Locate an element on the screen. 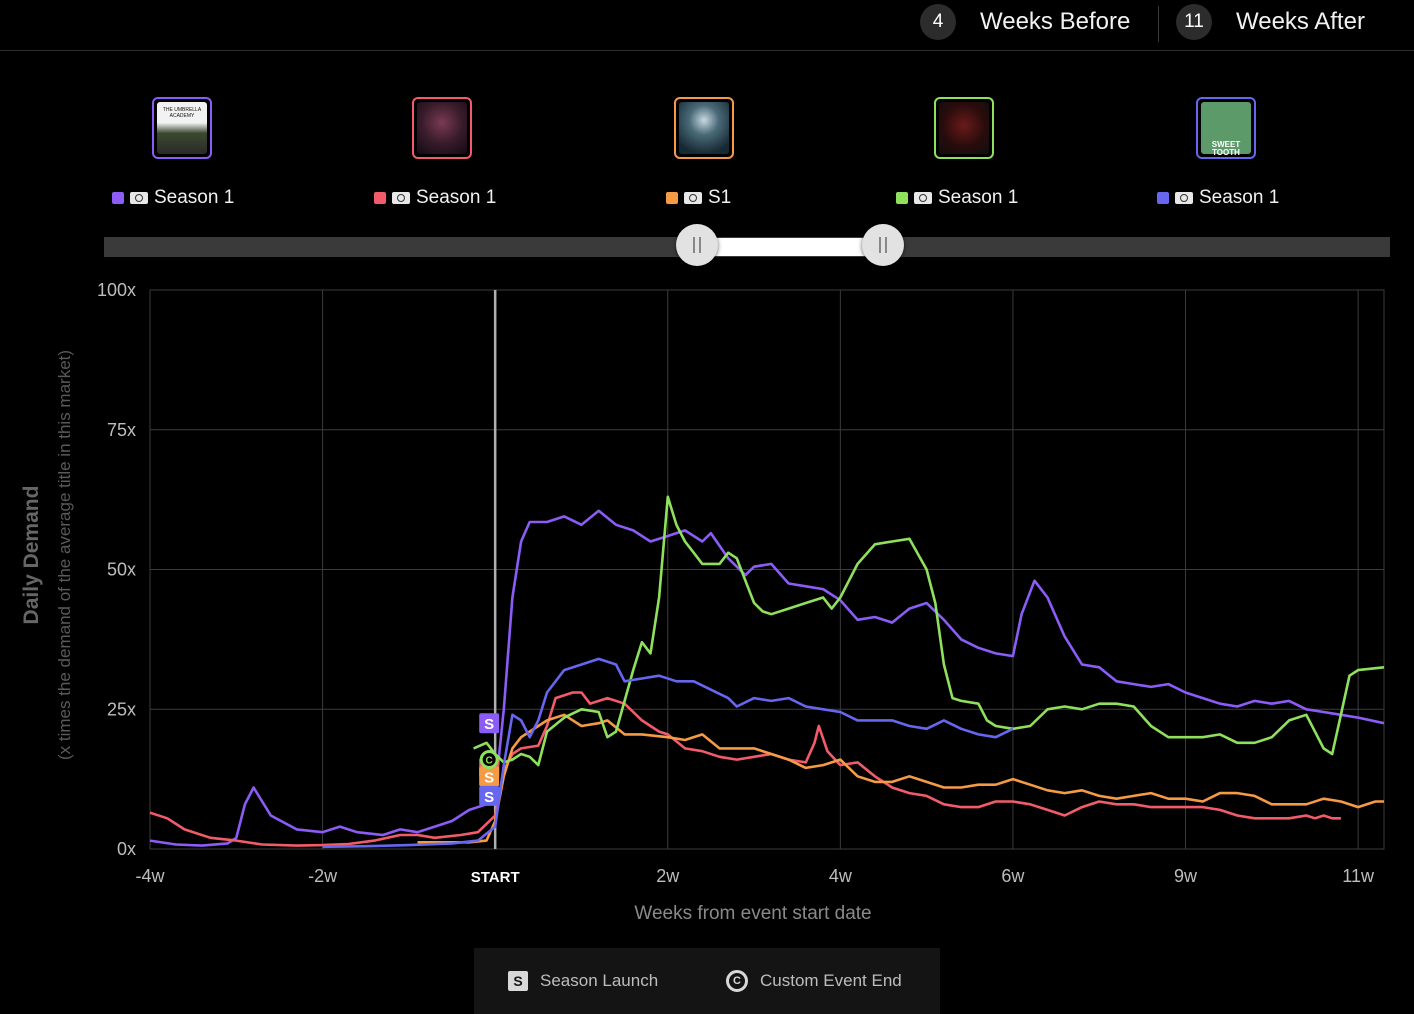  season-launch-label: Season Launch is located at coordinates (599, 980).